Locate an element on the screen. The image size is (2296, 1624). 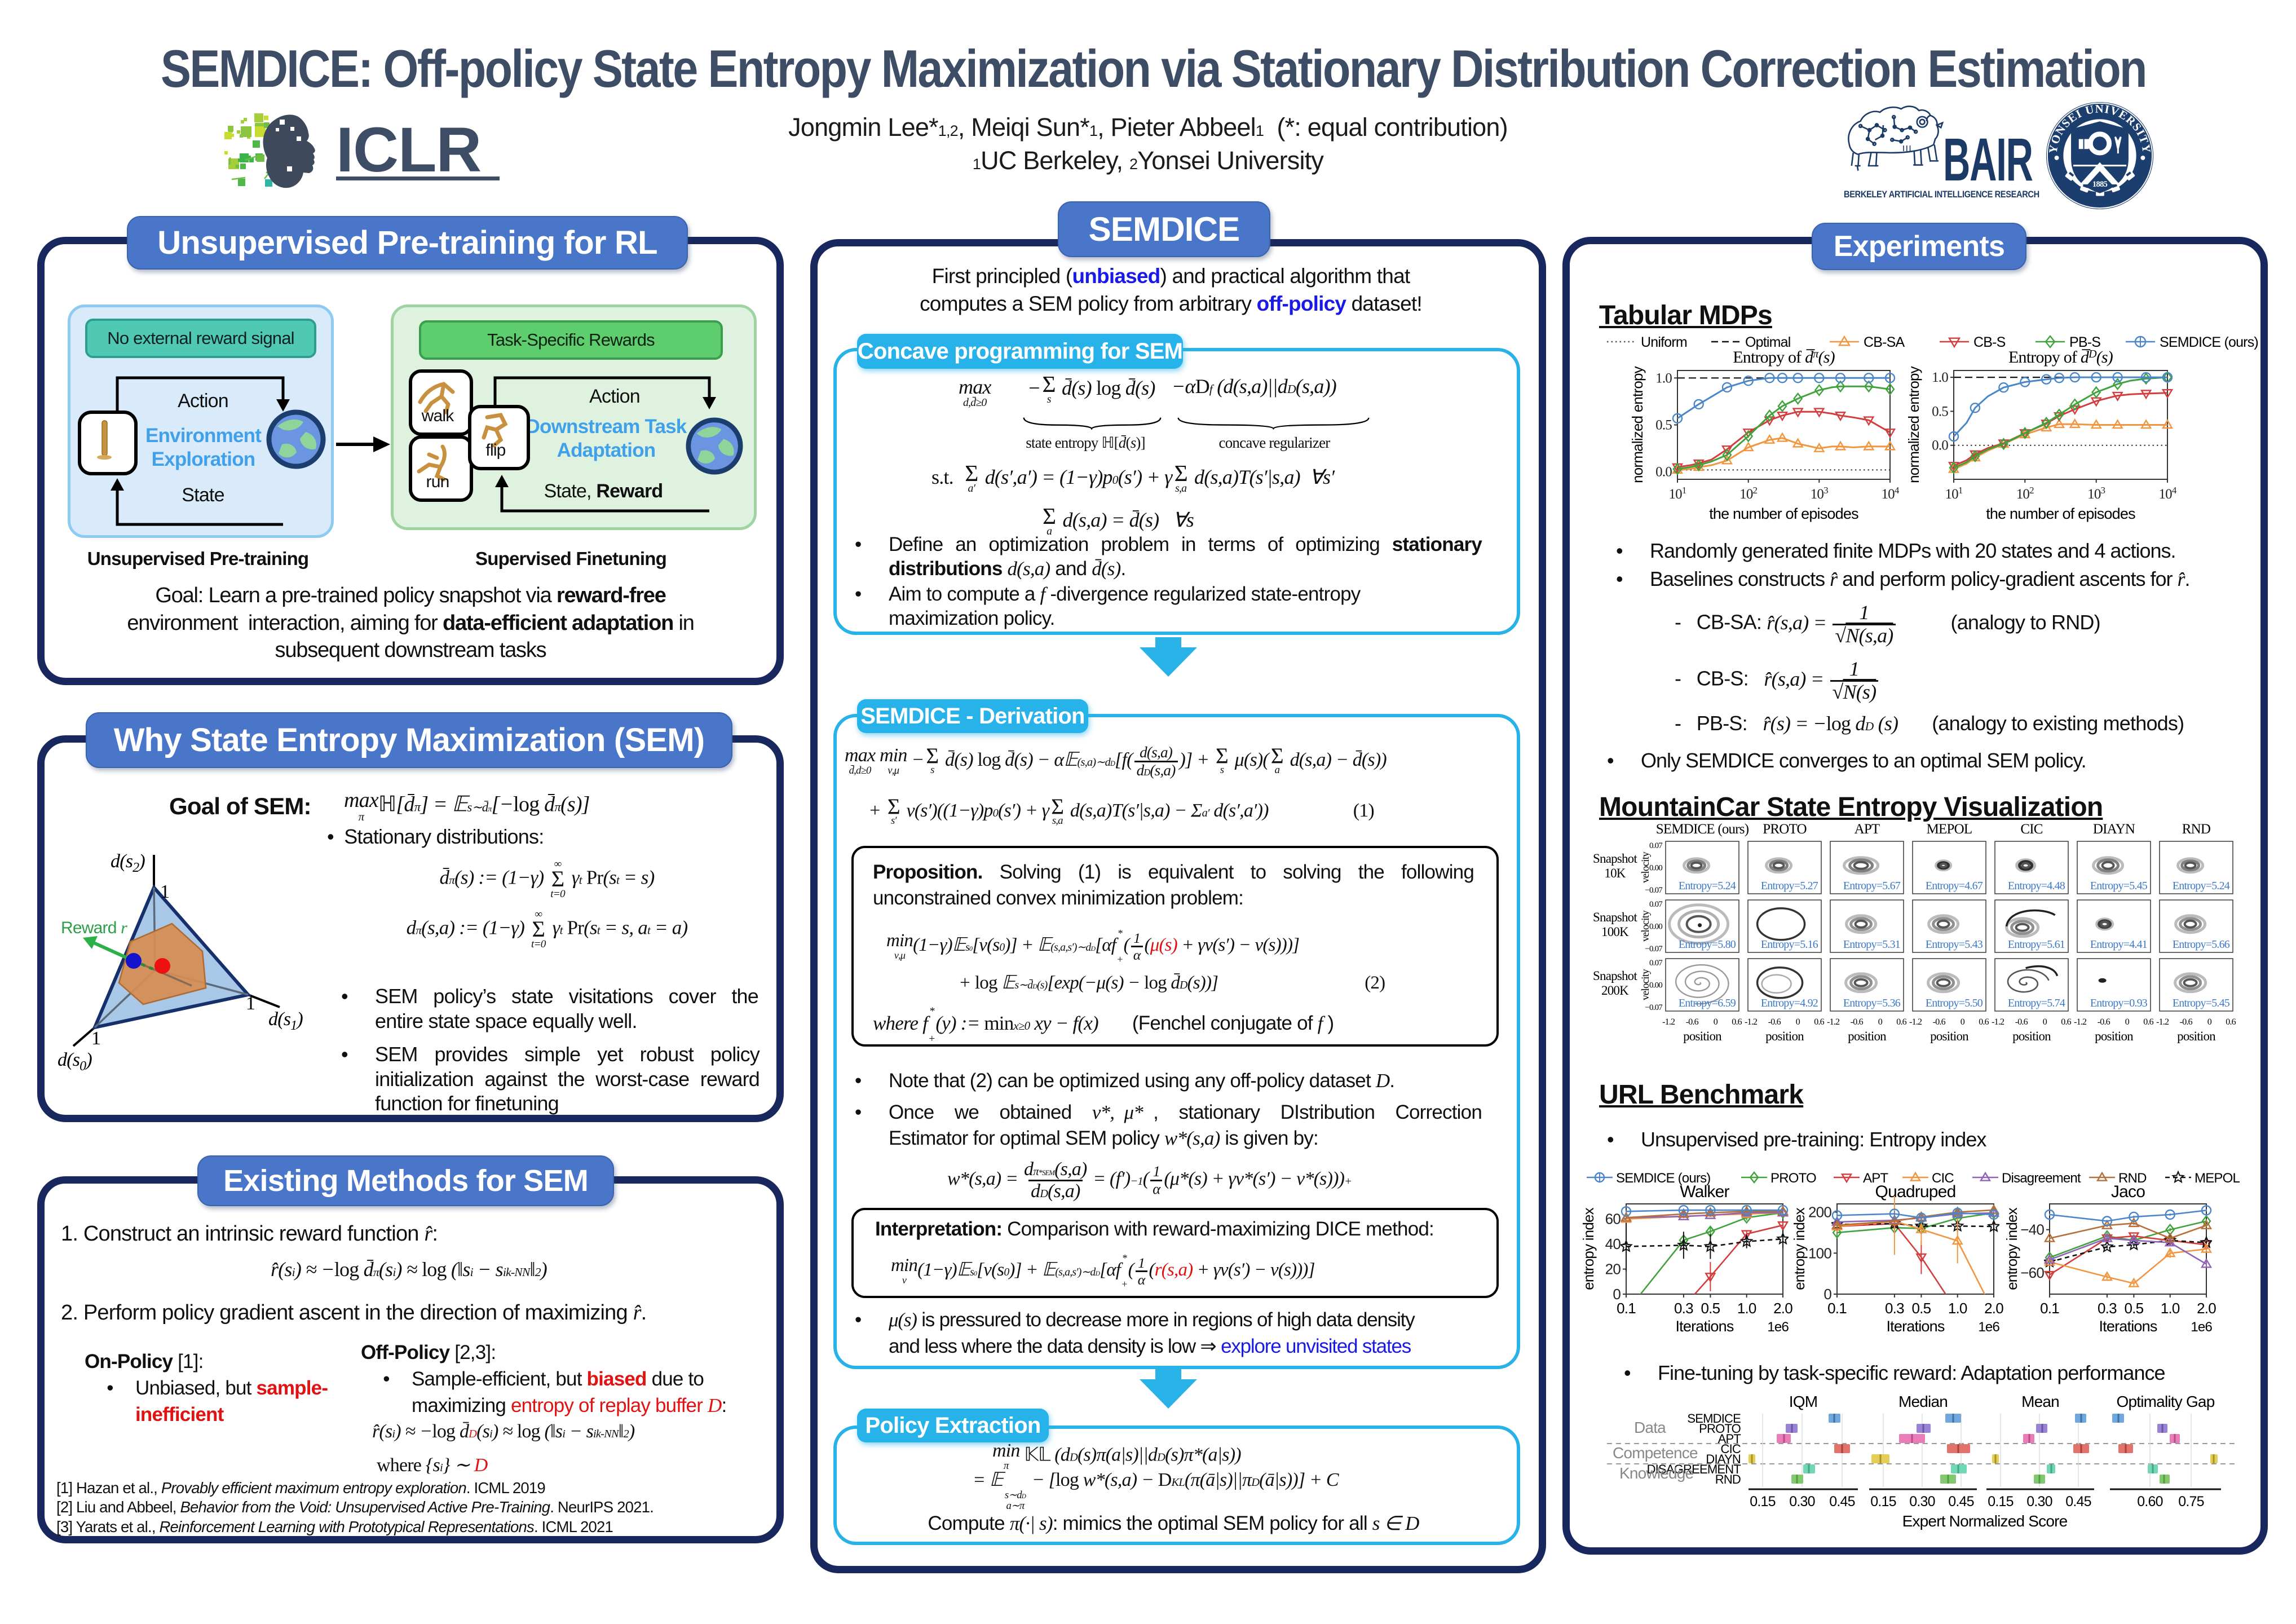
svg-text: Data is located at coordinates (1650, 1427).